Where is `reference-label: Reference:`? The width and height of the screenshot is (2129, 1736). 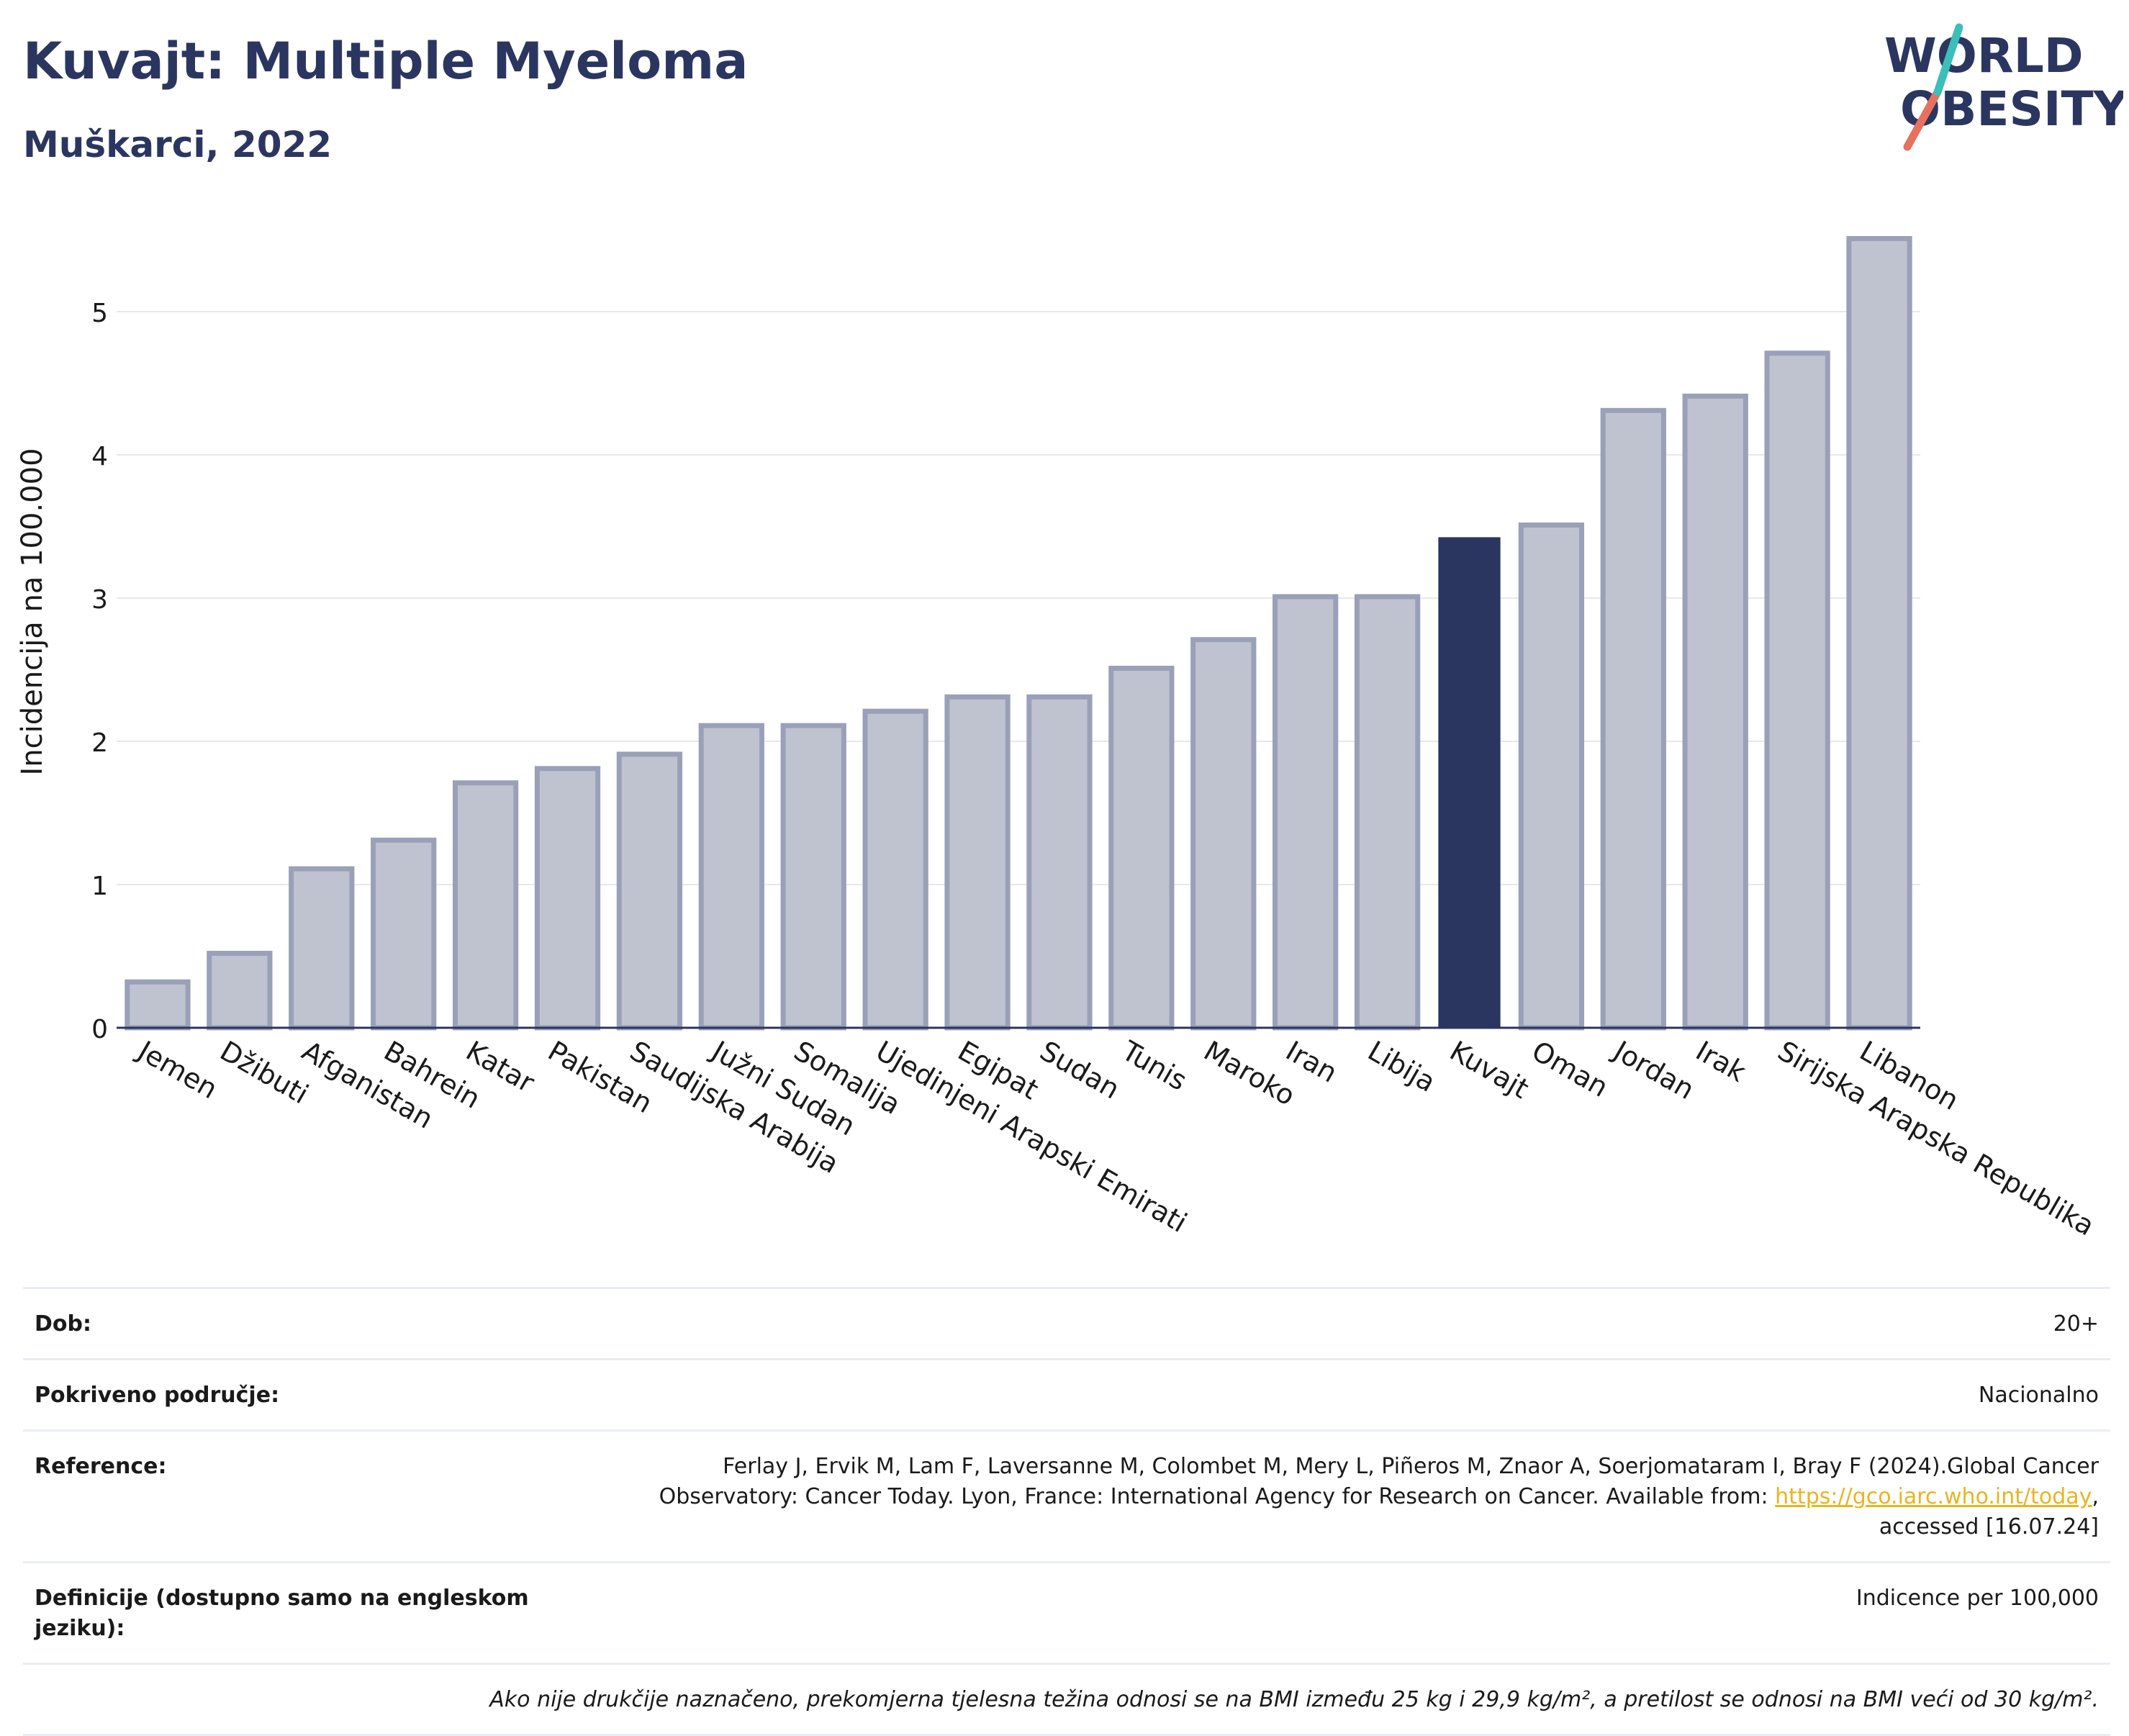 reference-label: Reference: is located at coordinates (101, 1466).